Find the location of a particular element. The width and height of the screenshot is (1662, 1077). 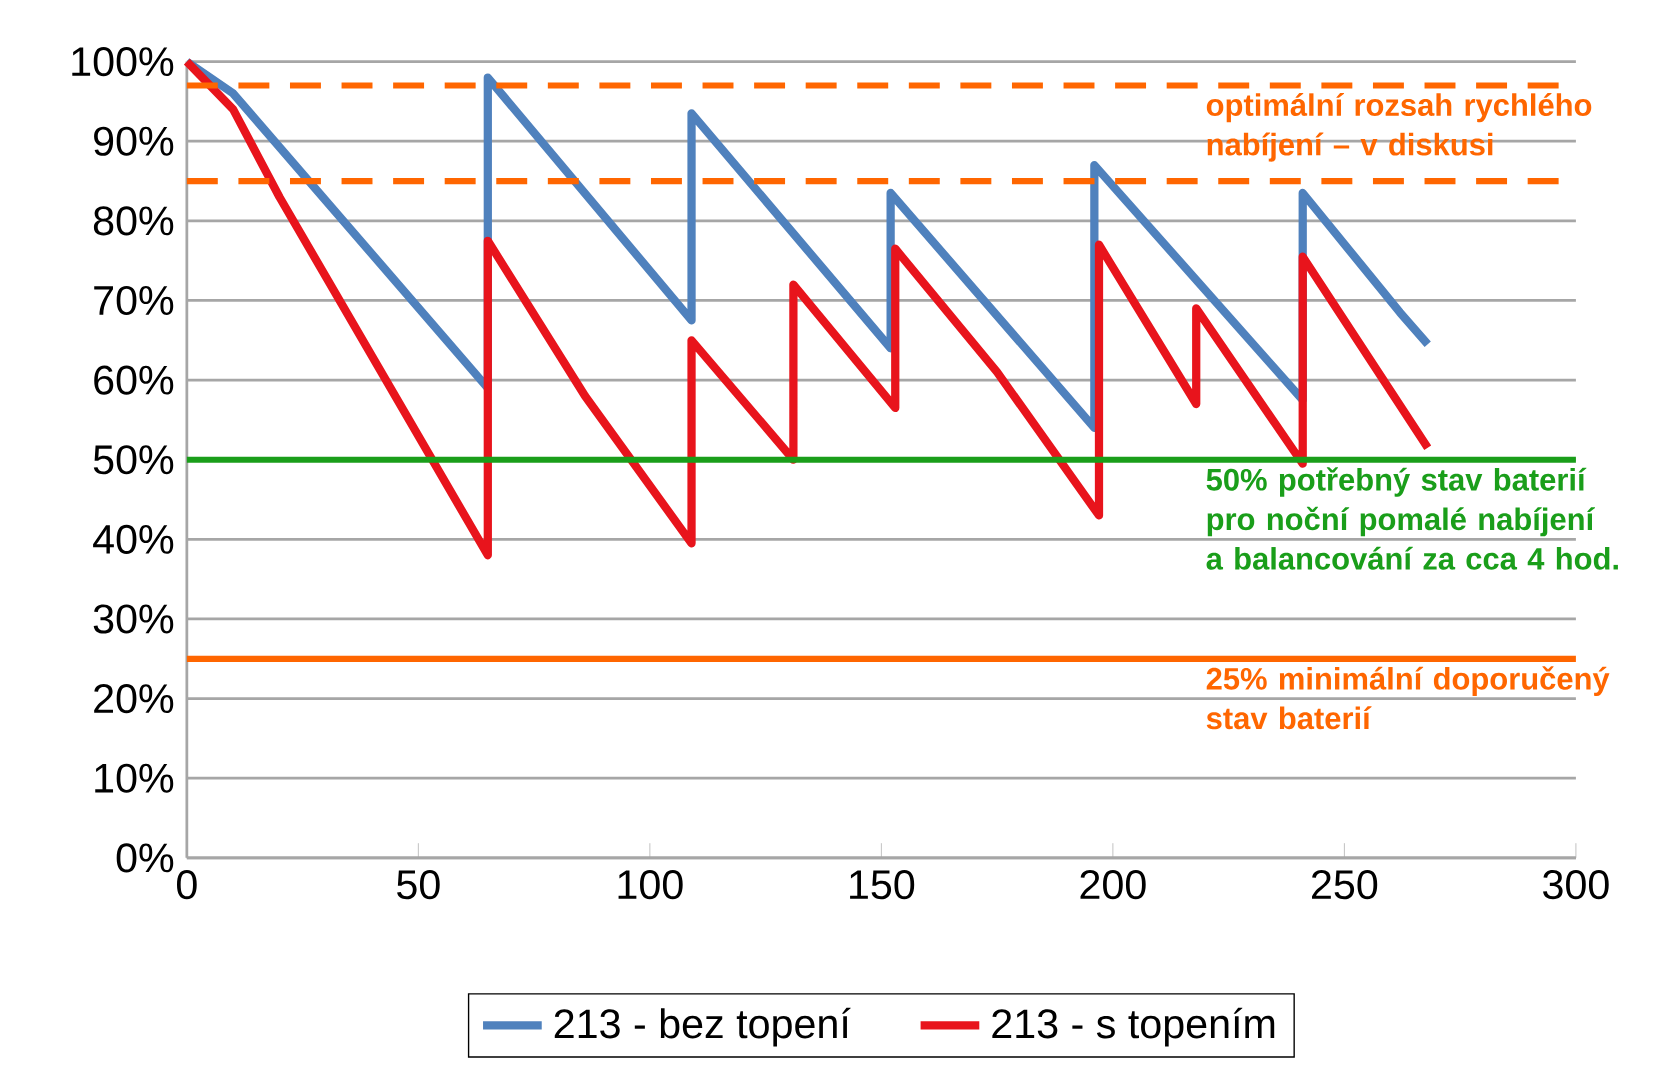

y-tick-label: 80% is located at coordinates (133, 221).